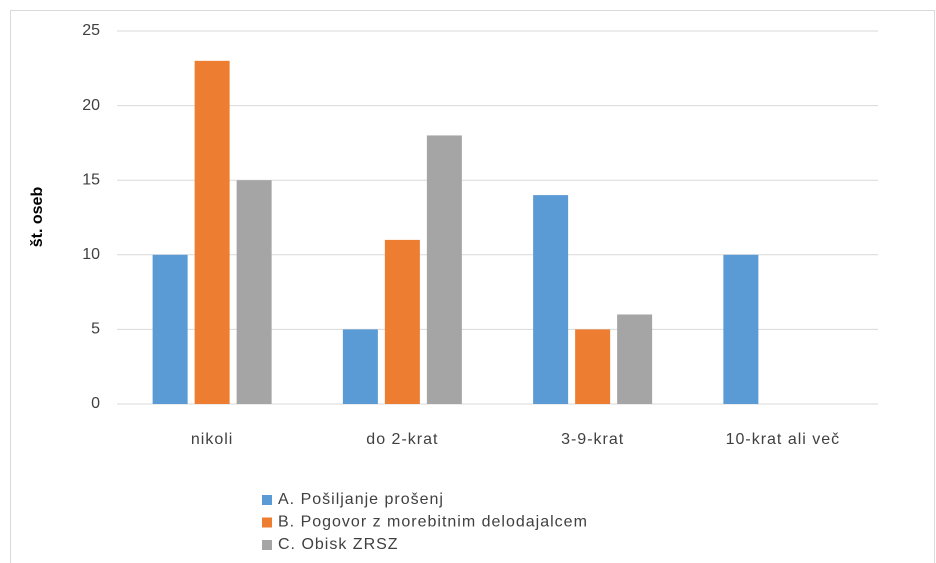 Image resolution: width=936 pixels, height=563 pixels. What do you see at coordinates (433, 522) in the screenshot?
I see `legend-label: B. Pogovor z morebitnim delodajalcem` at bounding box center [433, 522].